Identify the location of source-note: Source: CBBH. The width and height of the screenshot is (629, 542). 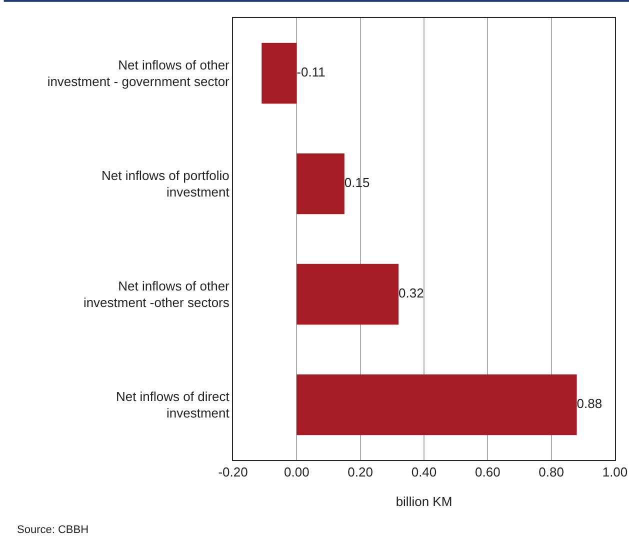
(53, 530).